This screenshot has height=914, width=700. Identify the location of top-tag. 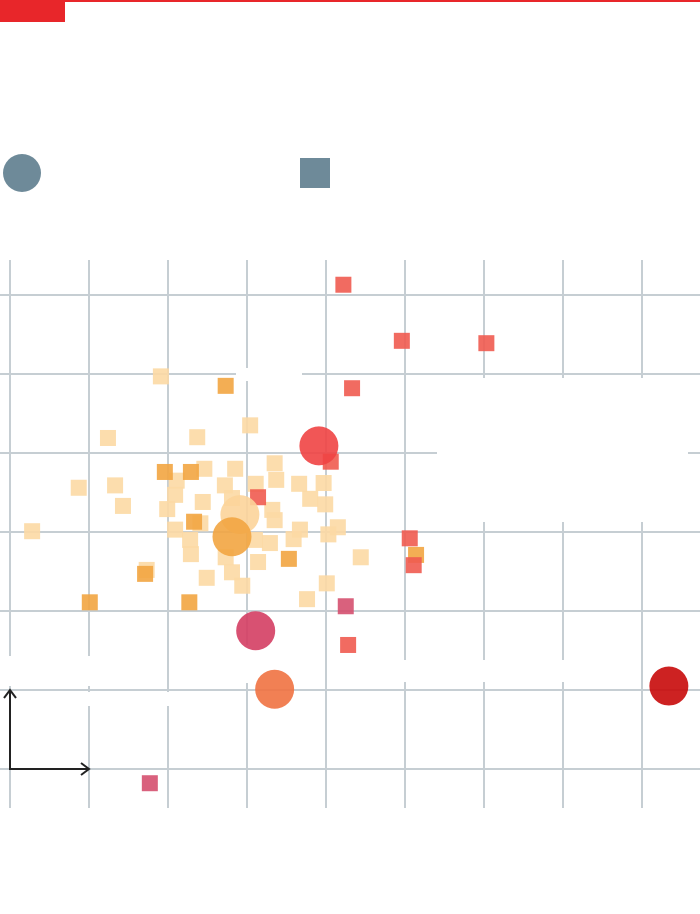
(32, 12).